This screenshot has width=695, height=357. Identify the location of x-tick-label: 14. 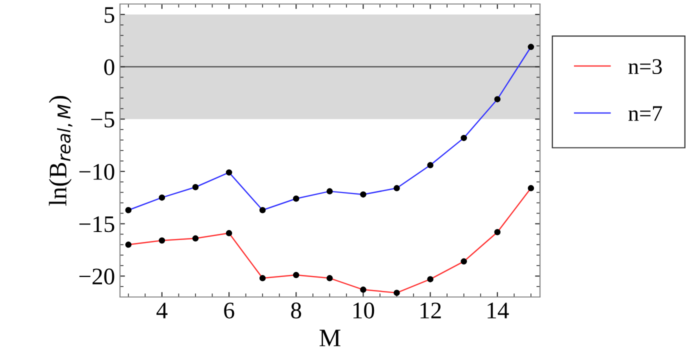
(498, 310).